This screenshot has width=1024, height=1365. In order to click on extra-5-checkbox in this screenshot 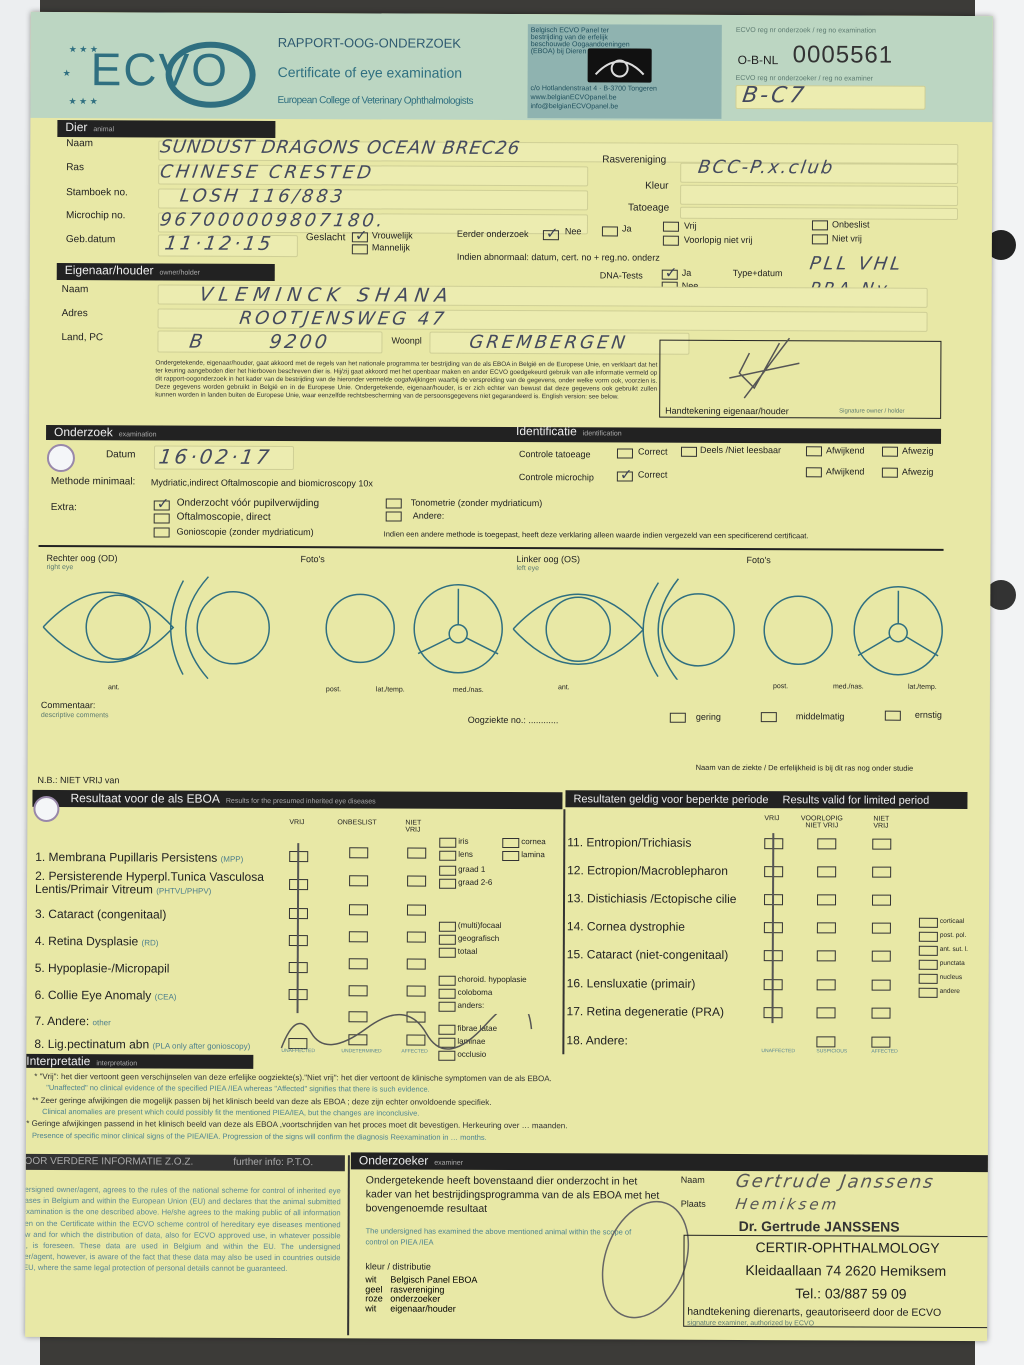, I will do `click(393, 516)`.